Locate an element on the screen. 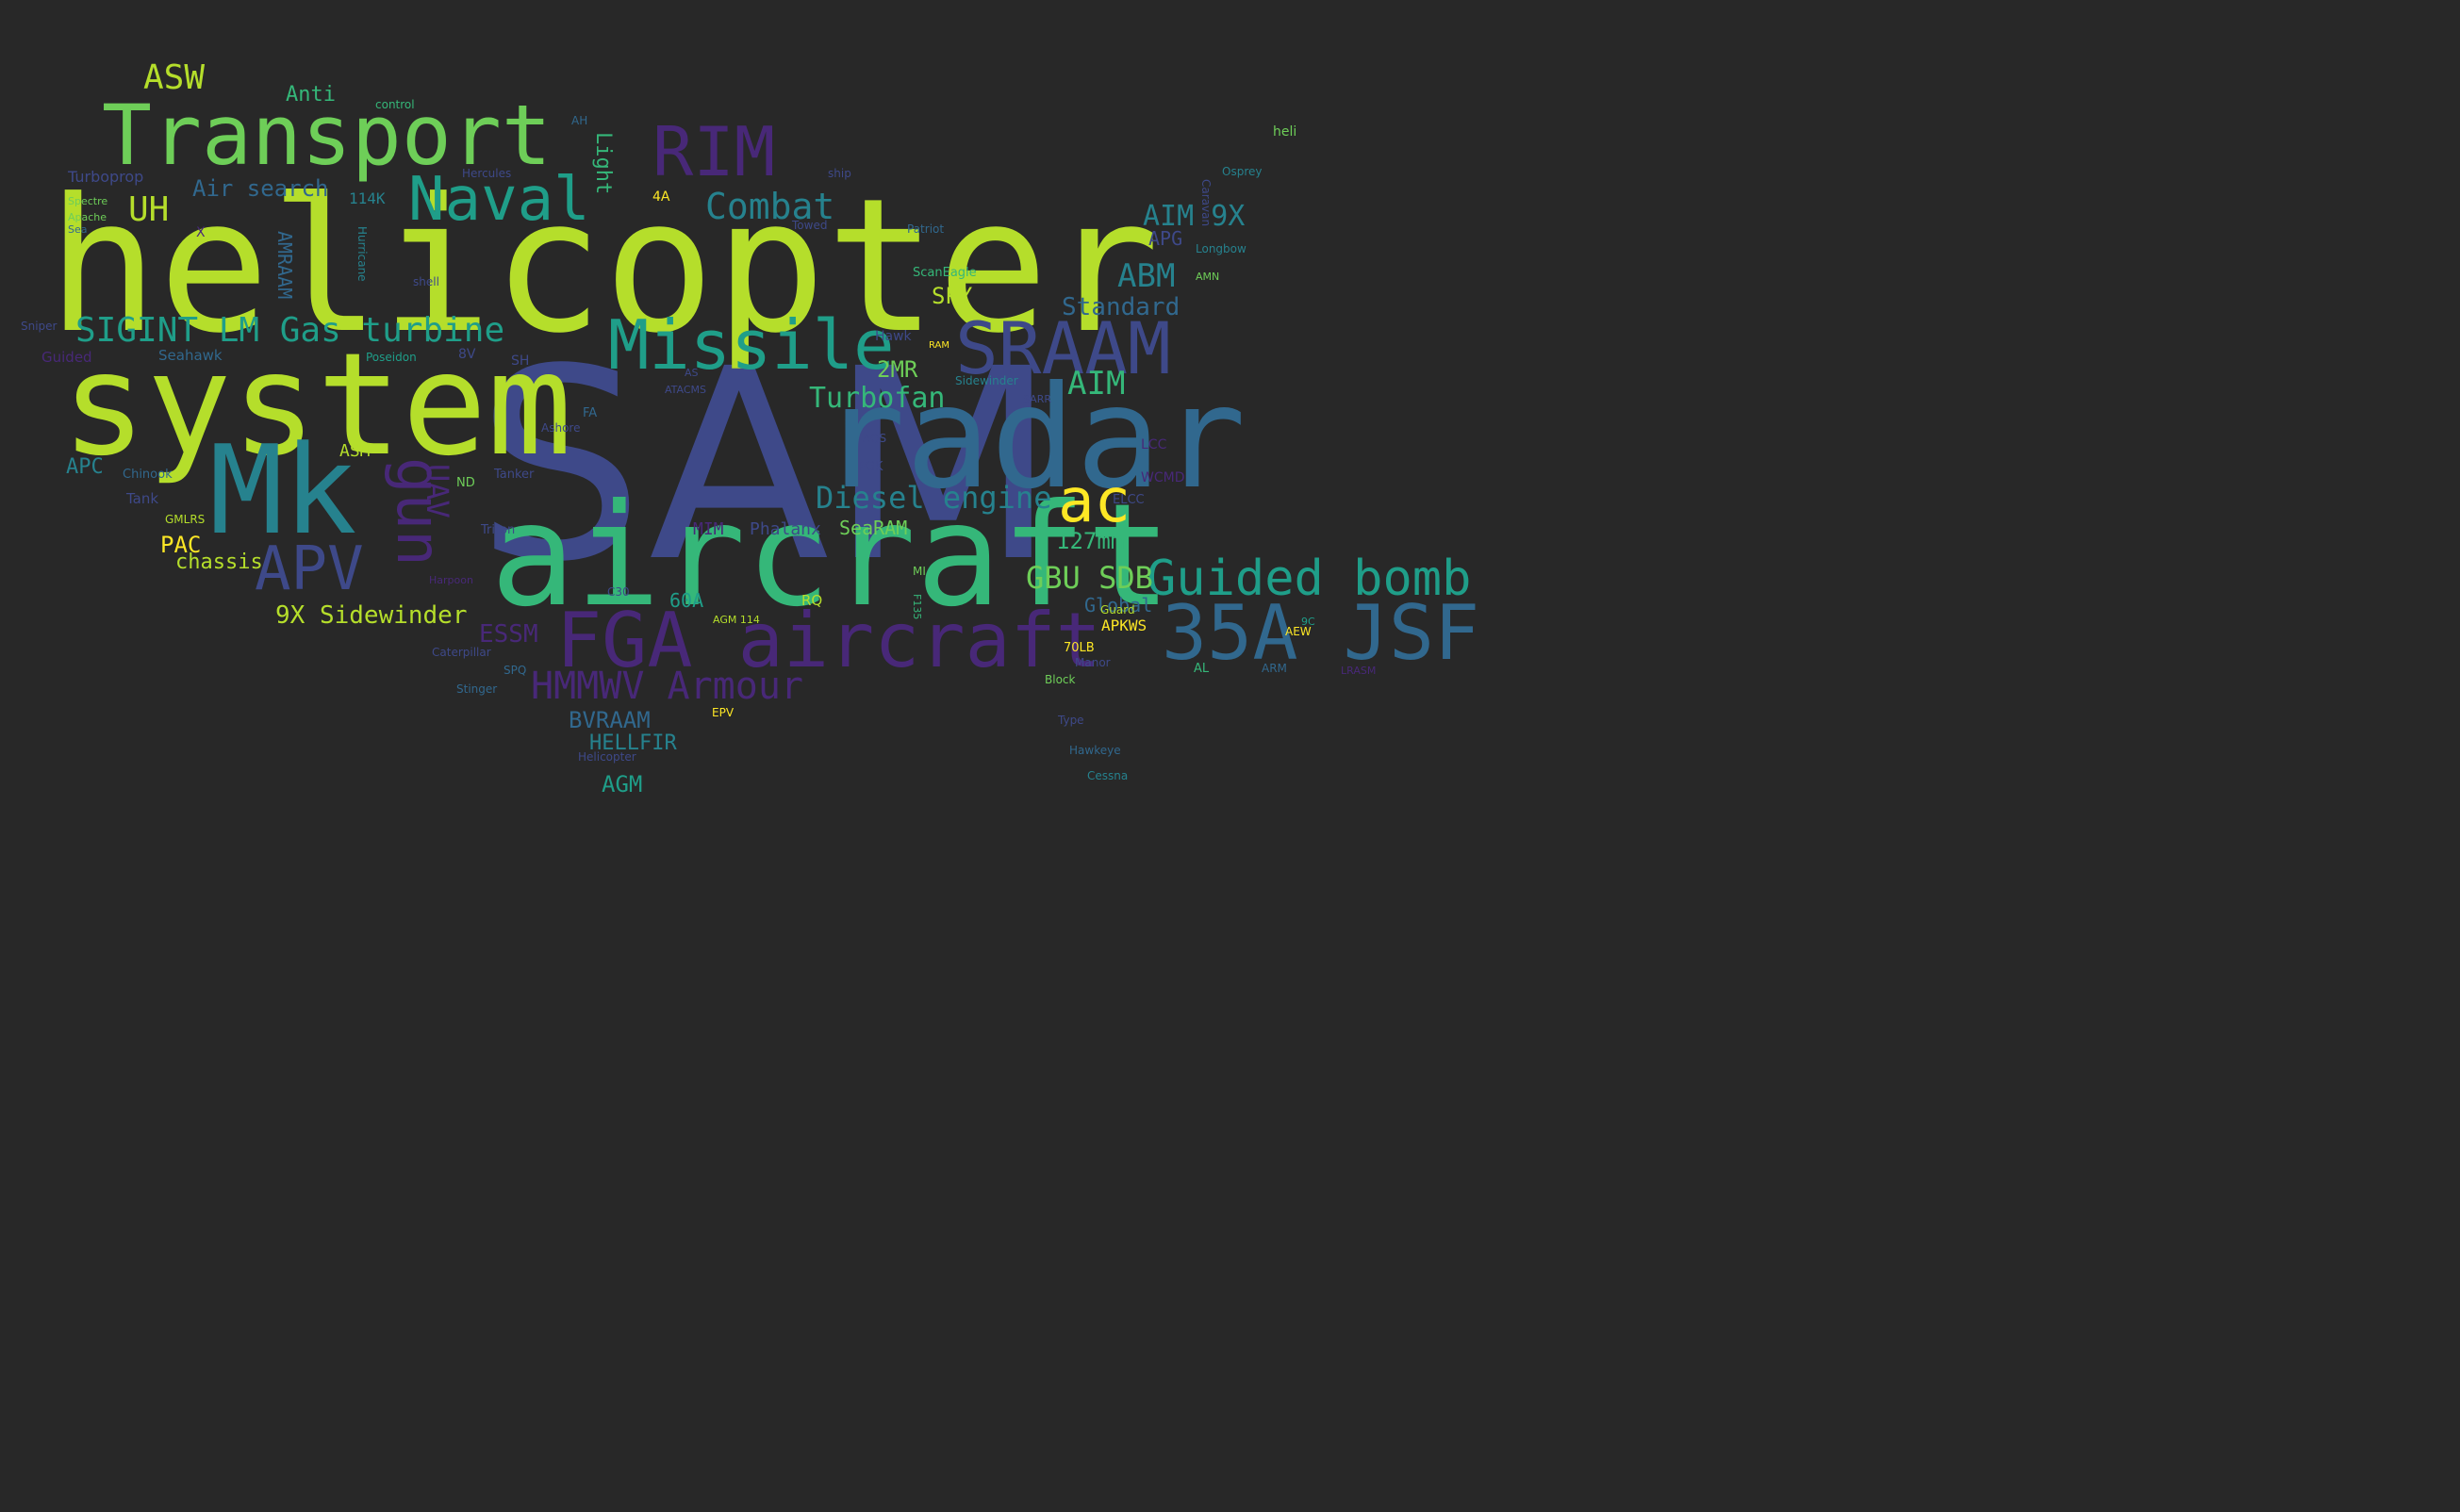 The height and width of the screenshot is (1512, 2460). word-poseidon: Poseidon is located at coordinates (391, 357).